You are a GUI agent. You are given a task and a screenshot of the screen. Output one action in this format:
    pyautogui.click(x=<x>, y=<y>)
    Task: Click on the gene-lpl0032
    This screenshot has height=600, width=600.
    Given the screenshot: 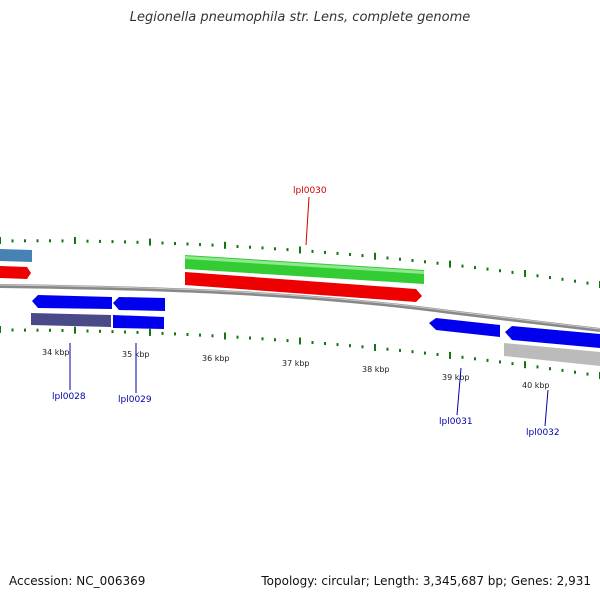 What is the action you would take?
    pyautogui.click(x=552, y=337)
    